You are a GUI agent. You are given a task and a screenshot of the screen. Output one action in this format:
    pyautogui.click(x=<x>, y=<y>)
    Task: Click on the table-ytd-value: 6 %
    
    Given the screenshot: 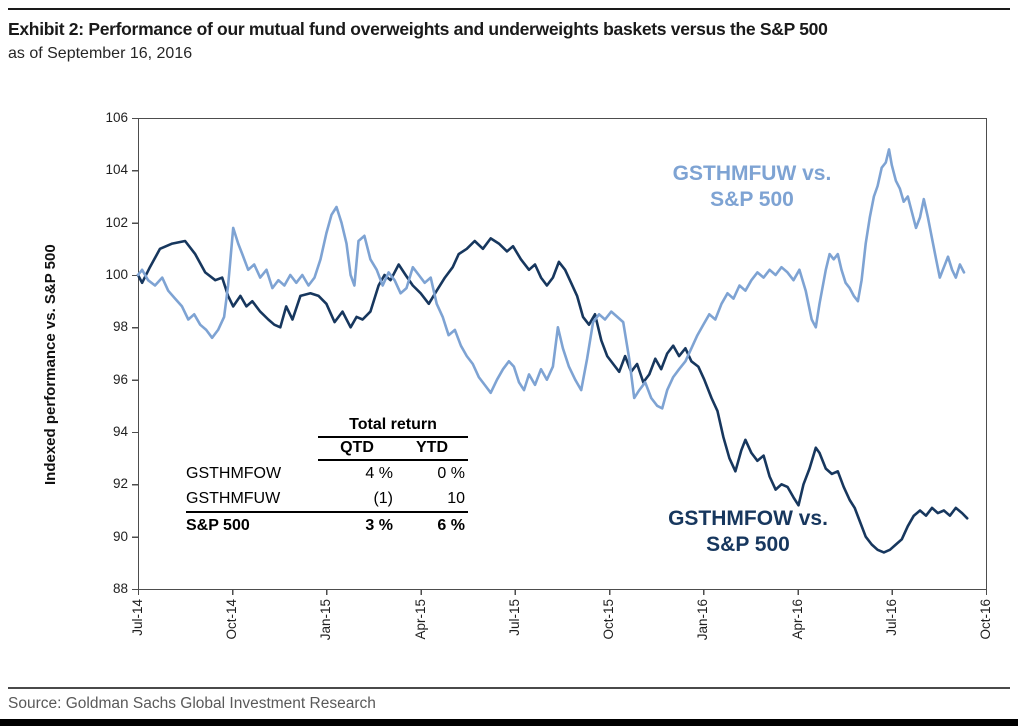 What is the action you would take?
    pyautogui.click(x=432, y=524)
    